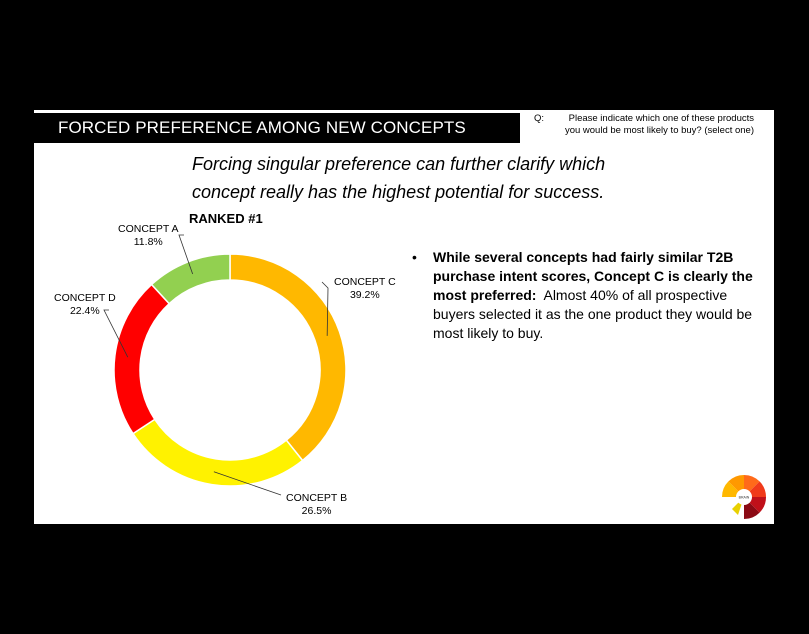 This screenshot has width=809, height=634. I want to click on leader-line-concept-c, so click(325, 308).